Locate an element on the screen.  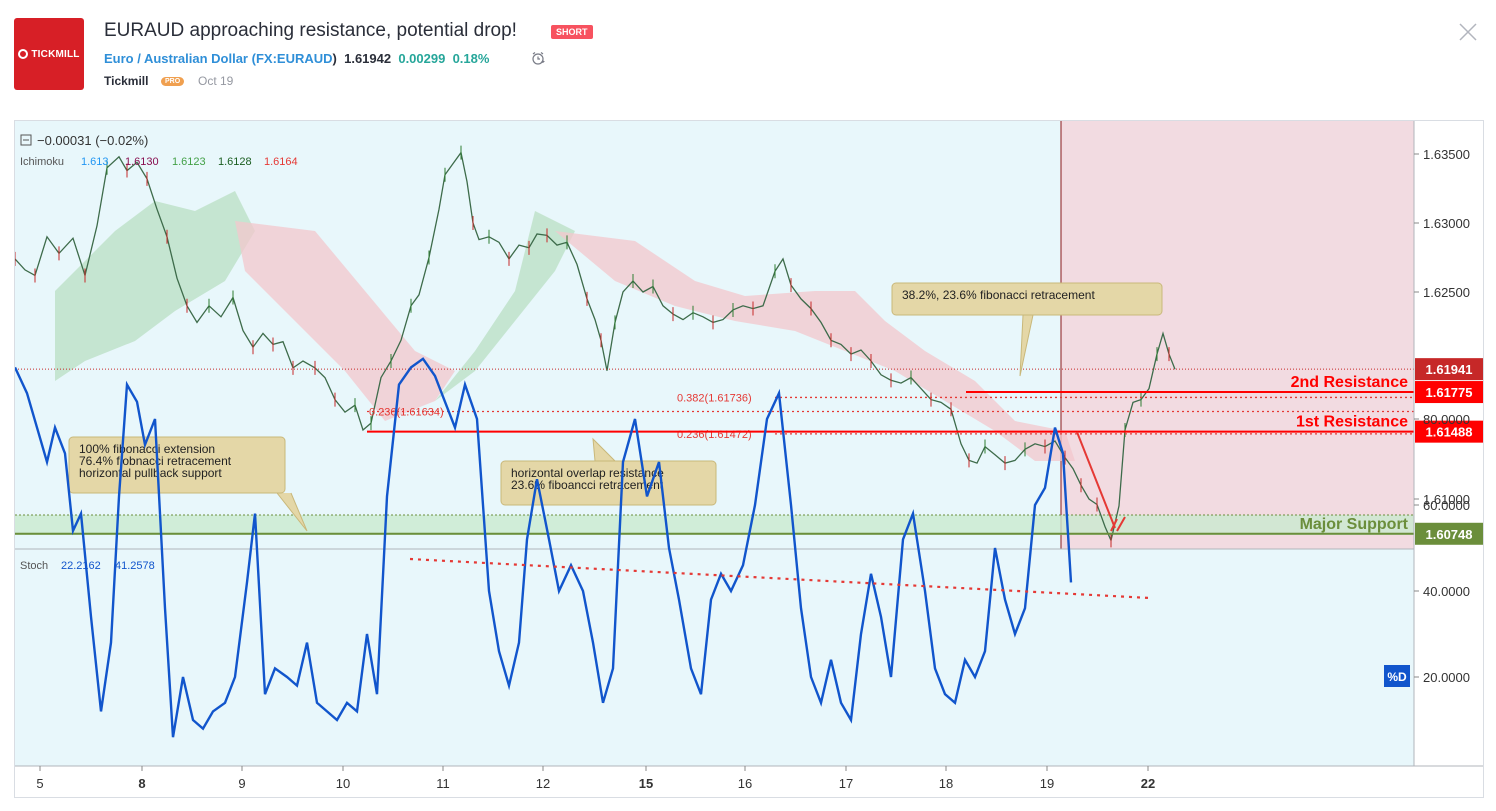
level-price-text-2: 1.61488 is located at coordinates (1449, 432).